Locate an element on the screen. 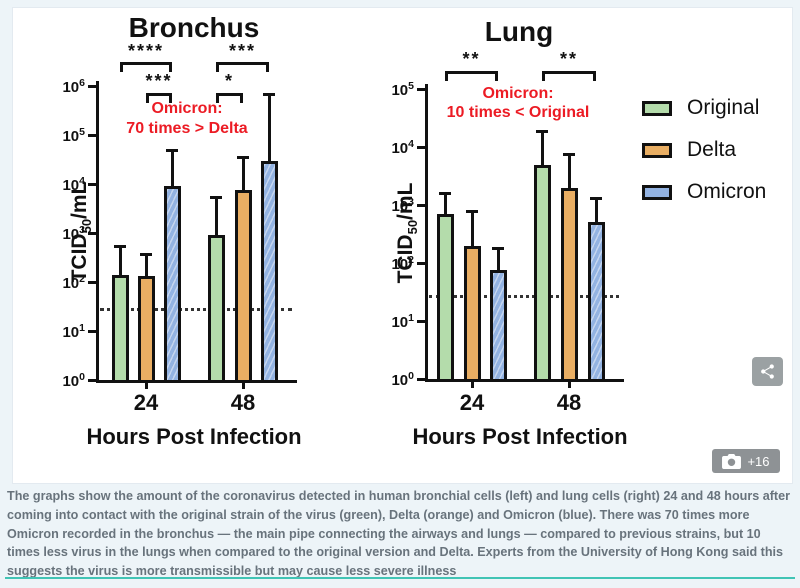 This screenshot has width=800, height=588. chart-title: Bronchus is located at coordinates (194, 27).